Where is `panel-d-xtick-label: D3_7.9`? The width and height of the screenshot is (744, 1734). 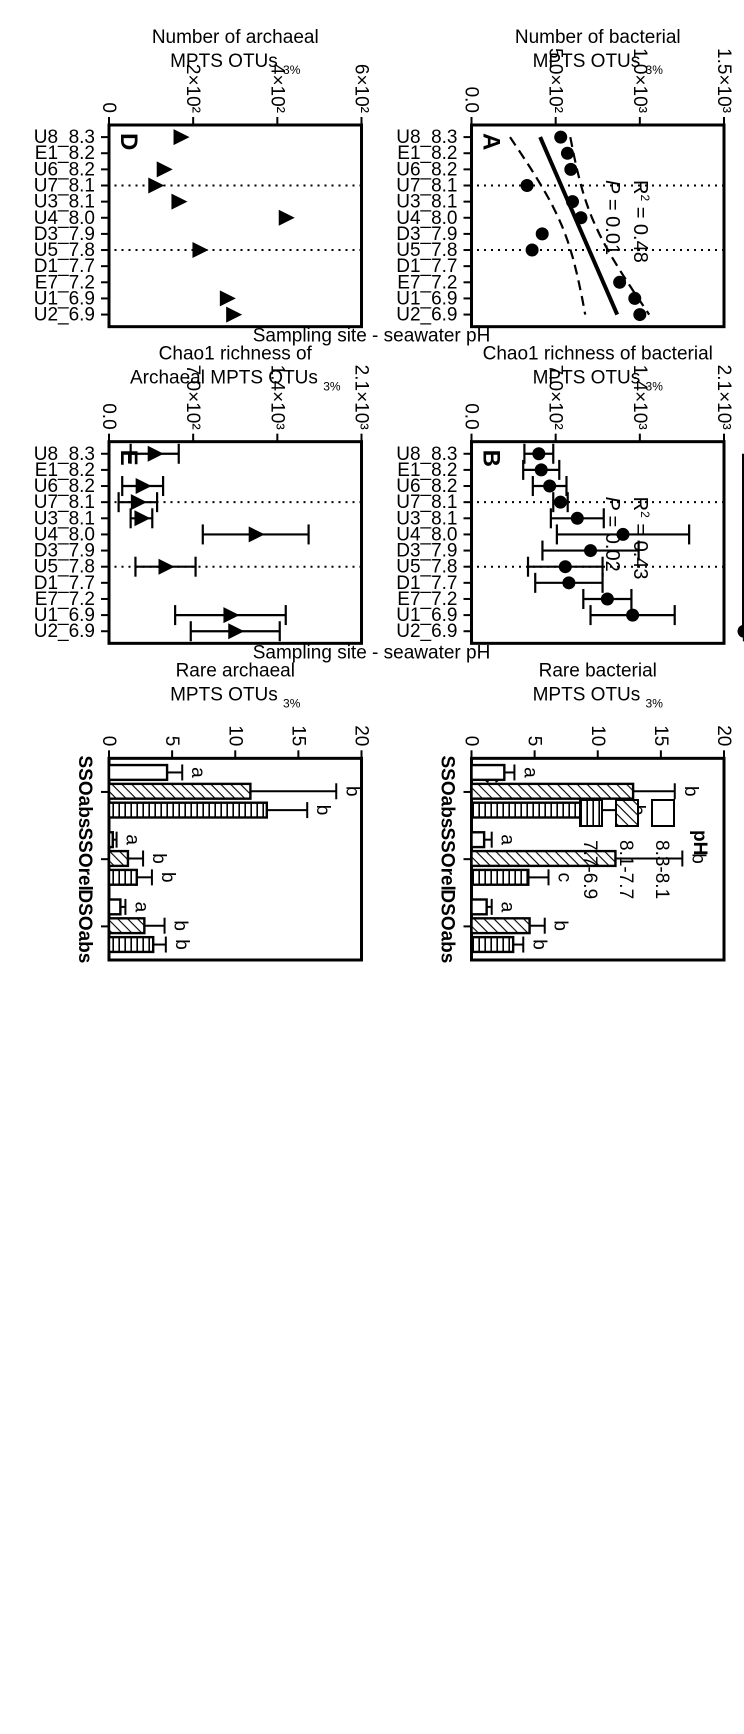
panel-d-xtick-label: D3_7.9 is located at coordinates (64, 234).